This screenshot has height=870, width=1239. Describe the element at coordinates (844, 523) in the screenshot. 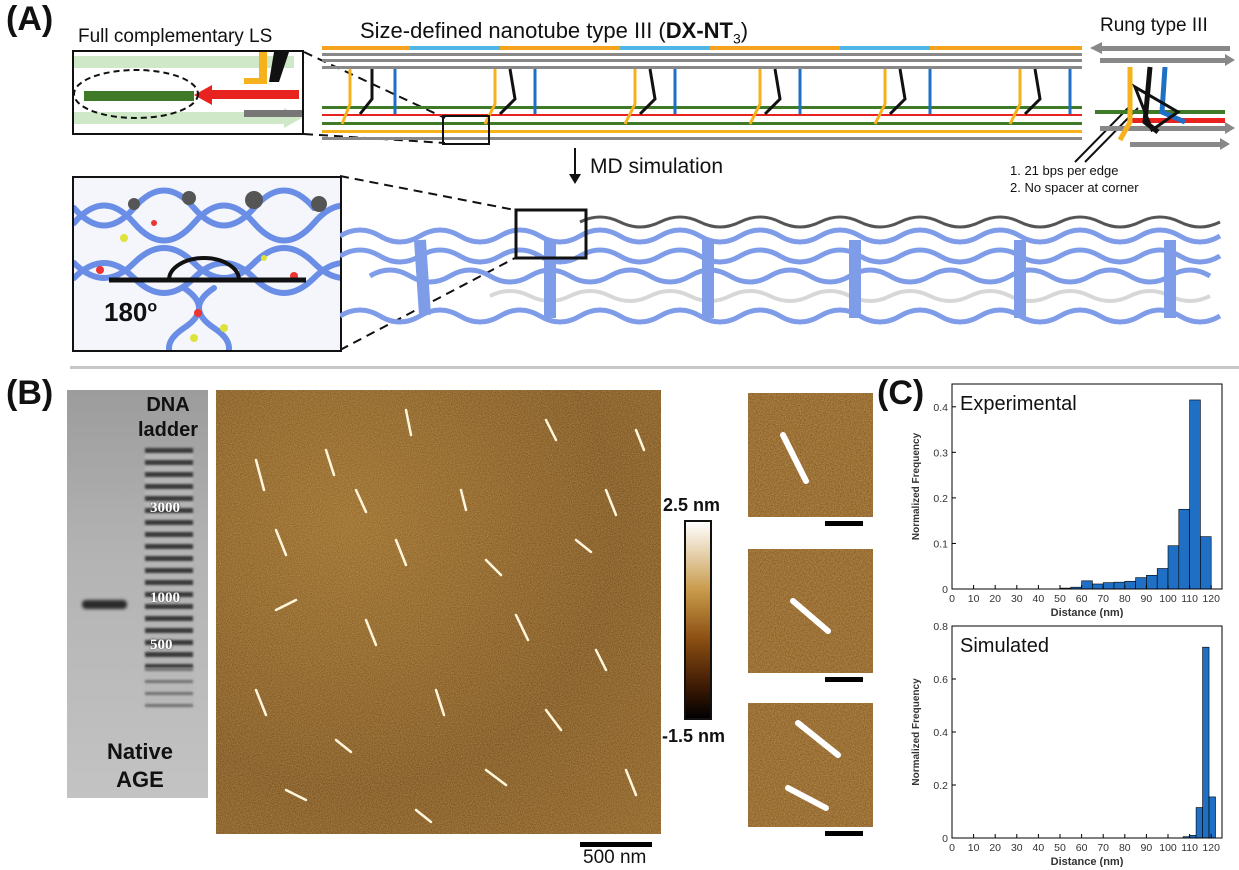

I see `afm-zoom-1-scale-bar` at that location.